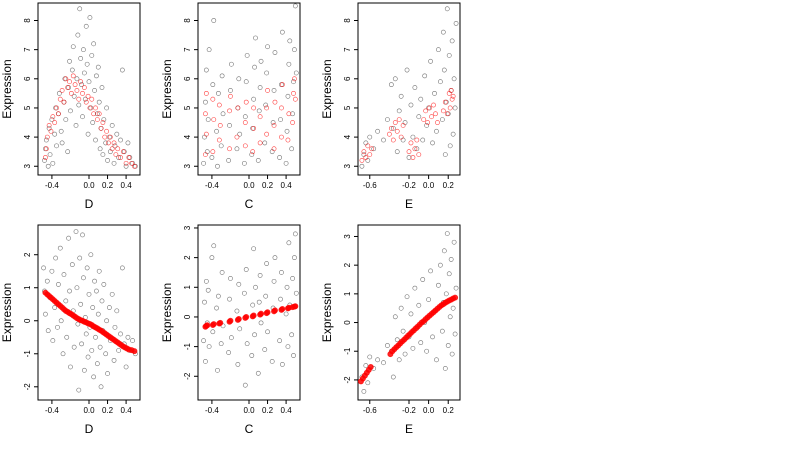 This screenshot has height=450, width=800. Describe the element at coordinates (347, 49) in the screenshot. I see `y-tick-label: 7` at that location.